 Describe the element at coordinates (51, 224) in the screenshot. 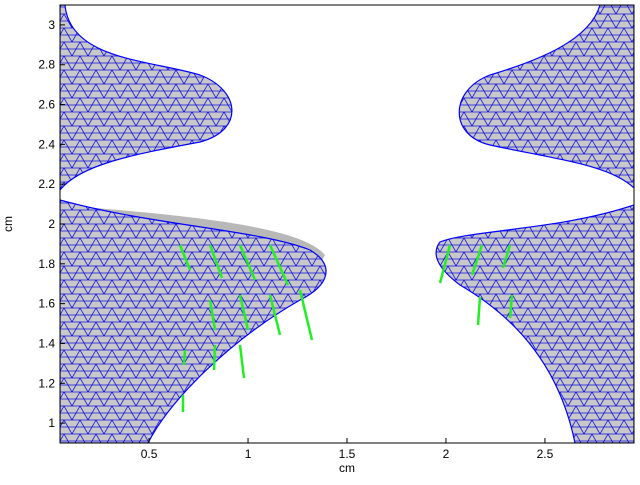

I see `y-tick-label: 2` at that location.